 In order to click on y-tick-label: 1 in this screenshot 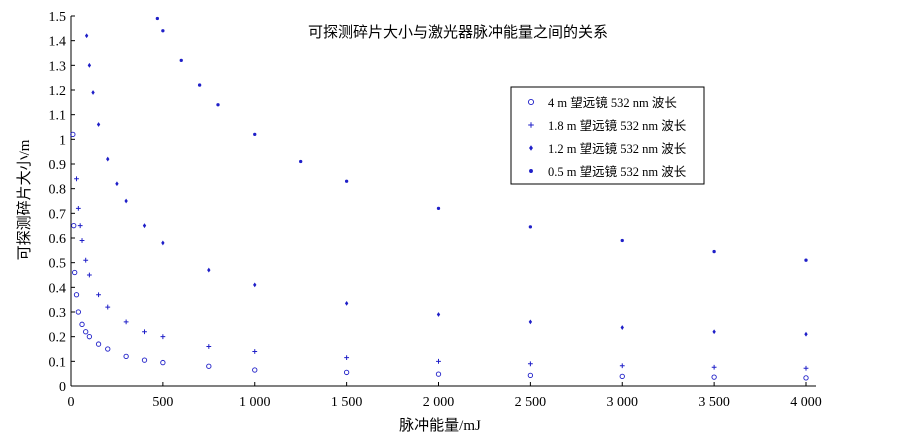, I will do `click(62, 140)`.